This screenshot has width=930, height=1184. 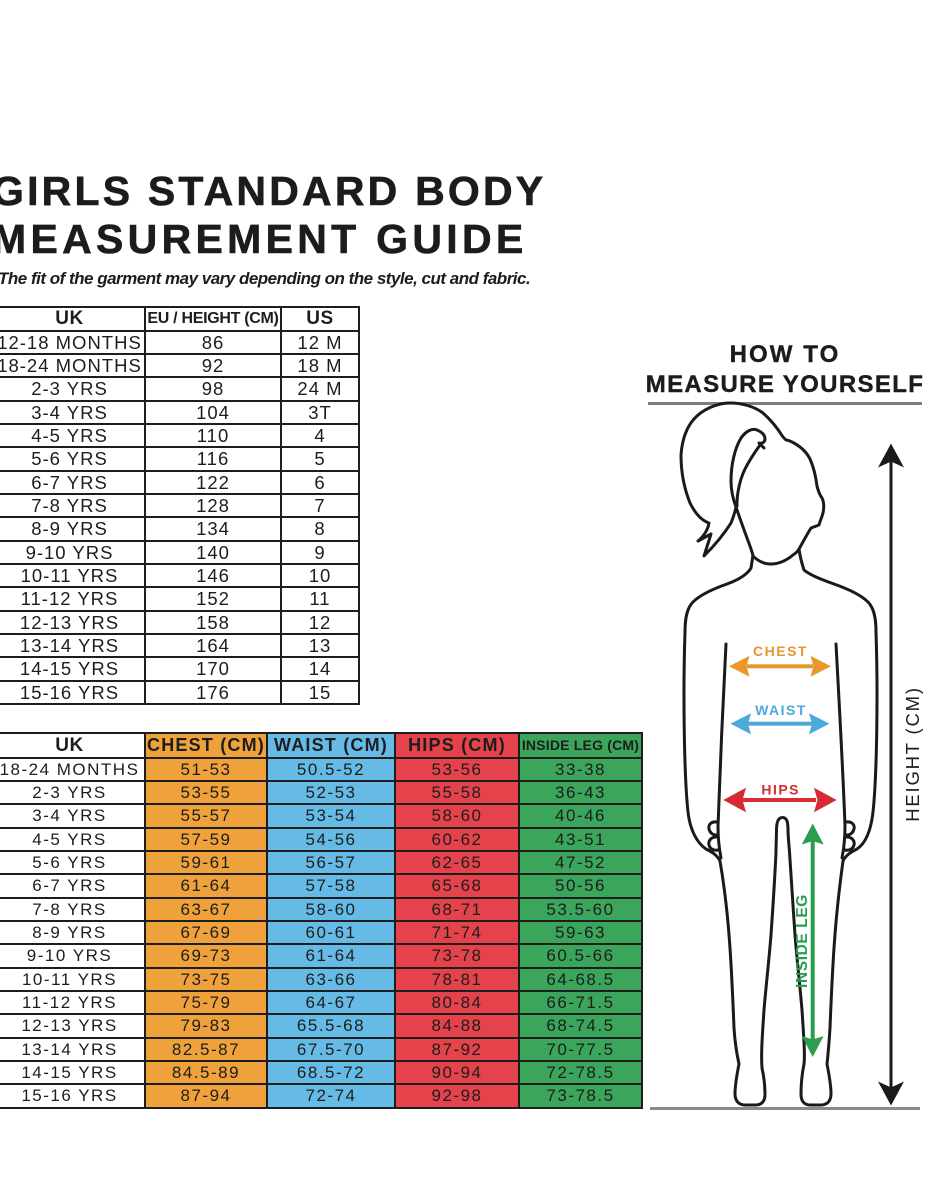 I want to click on svg-text: HEIGHT (CM), so click(x=912, y=754).